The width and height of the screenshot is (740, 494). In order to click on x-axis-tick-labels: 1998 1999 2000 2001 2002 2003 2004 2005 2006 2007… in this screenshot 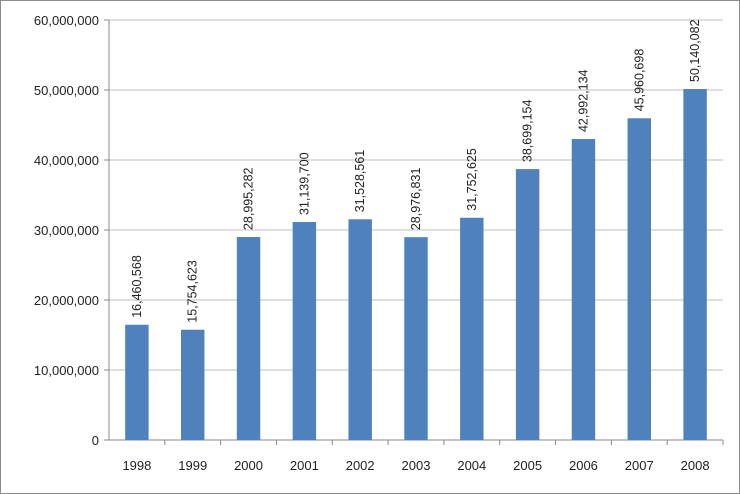, I will do `click(415, 465)`.